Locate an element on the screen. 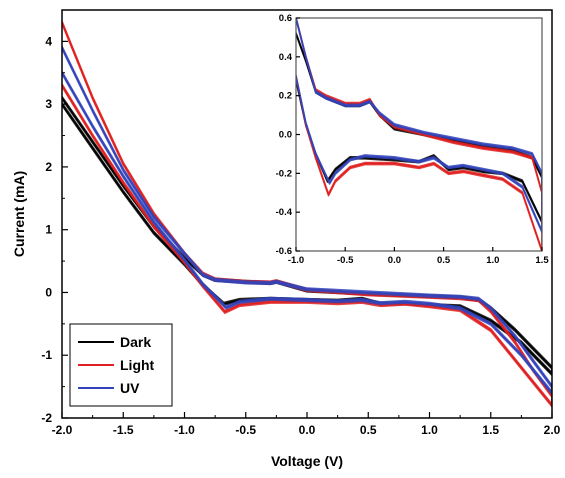  y-tick-label: -0.2 is located at coordinates (284, 173).